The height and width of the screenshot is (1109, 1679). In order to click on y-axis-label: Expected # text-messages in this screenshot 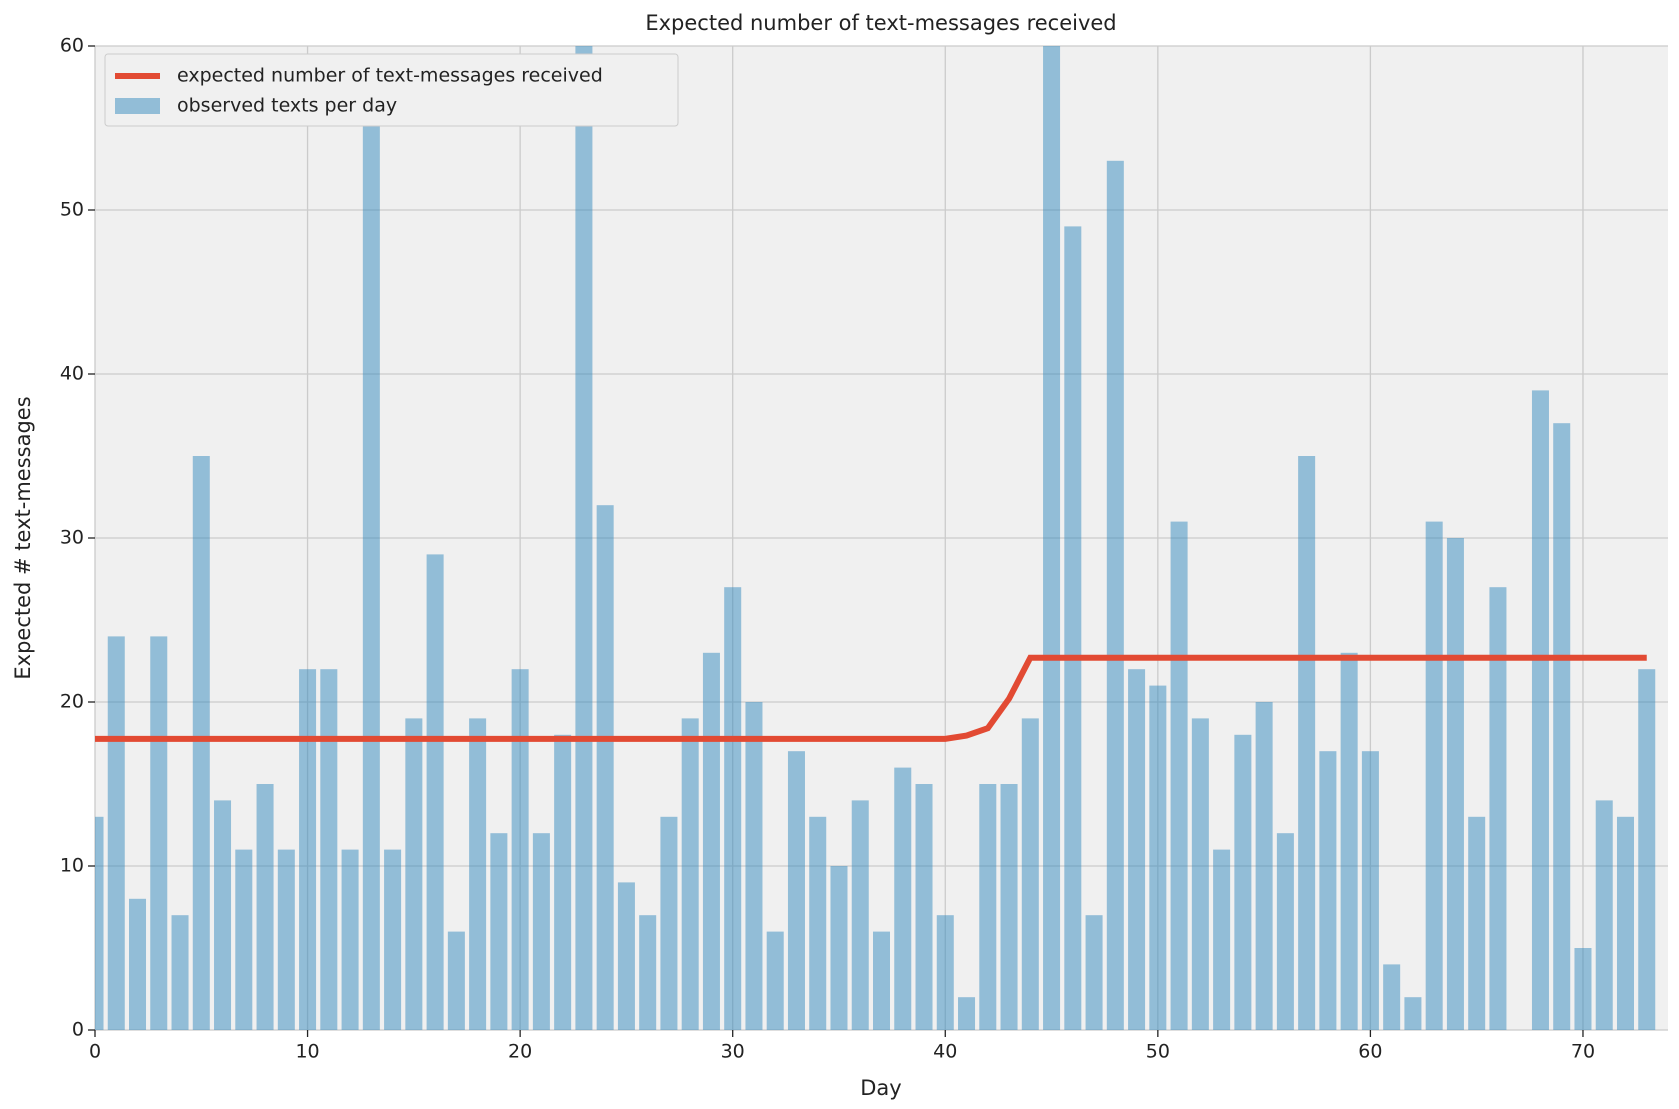, I will do `click(23, 537)`.